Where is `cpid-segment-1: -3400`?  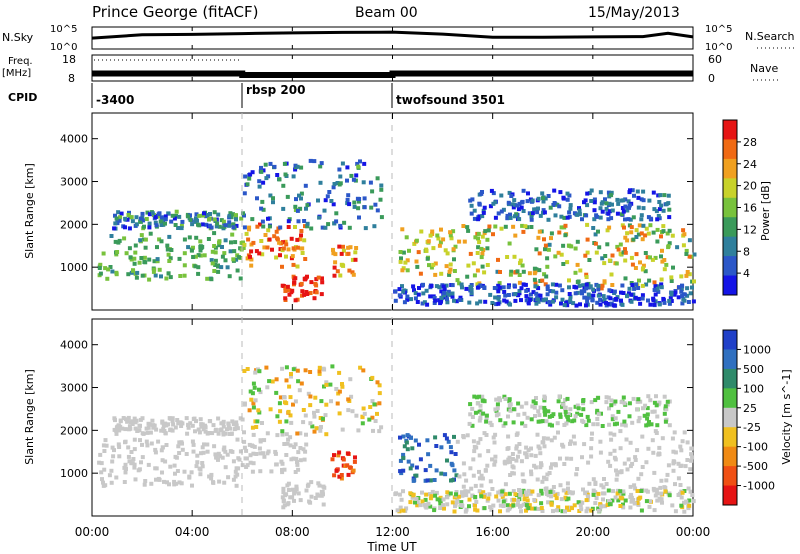
cpid-segment-1: -3400 is located at coordinates (115, 100).